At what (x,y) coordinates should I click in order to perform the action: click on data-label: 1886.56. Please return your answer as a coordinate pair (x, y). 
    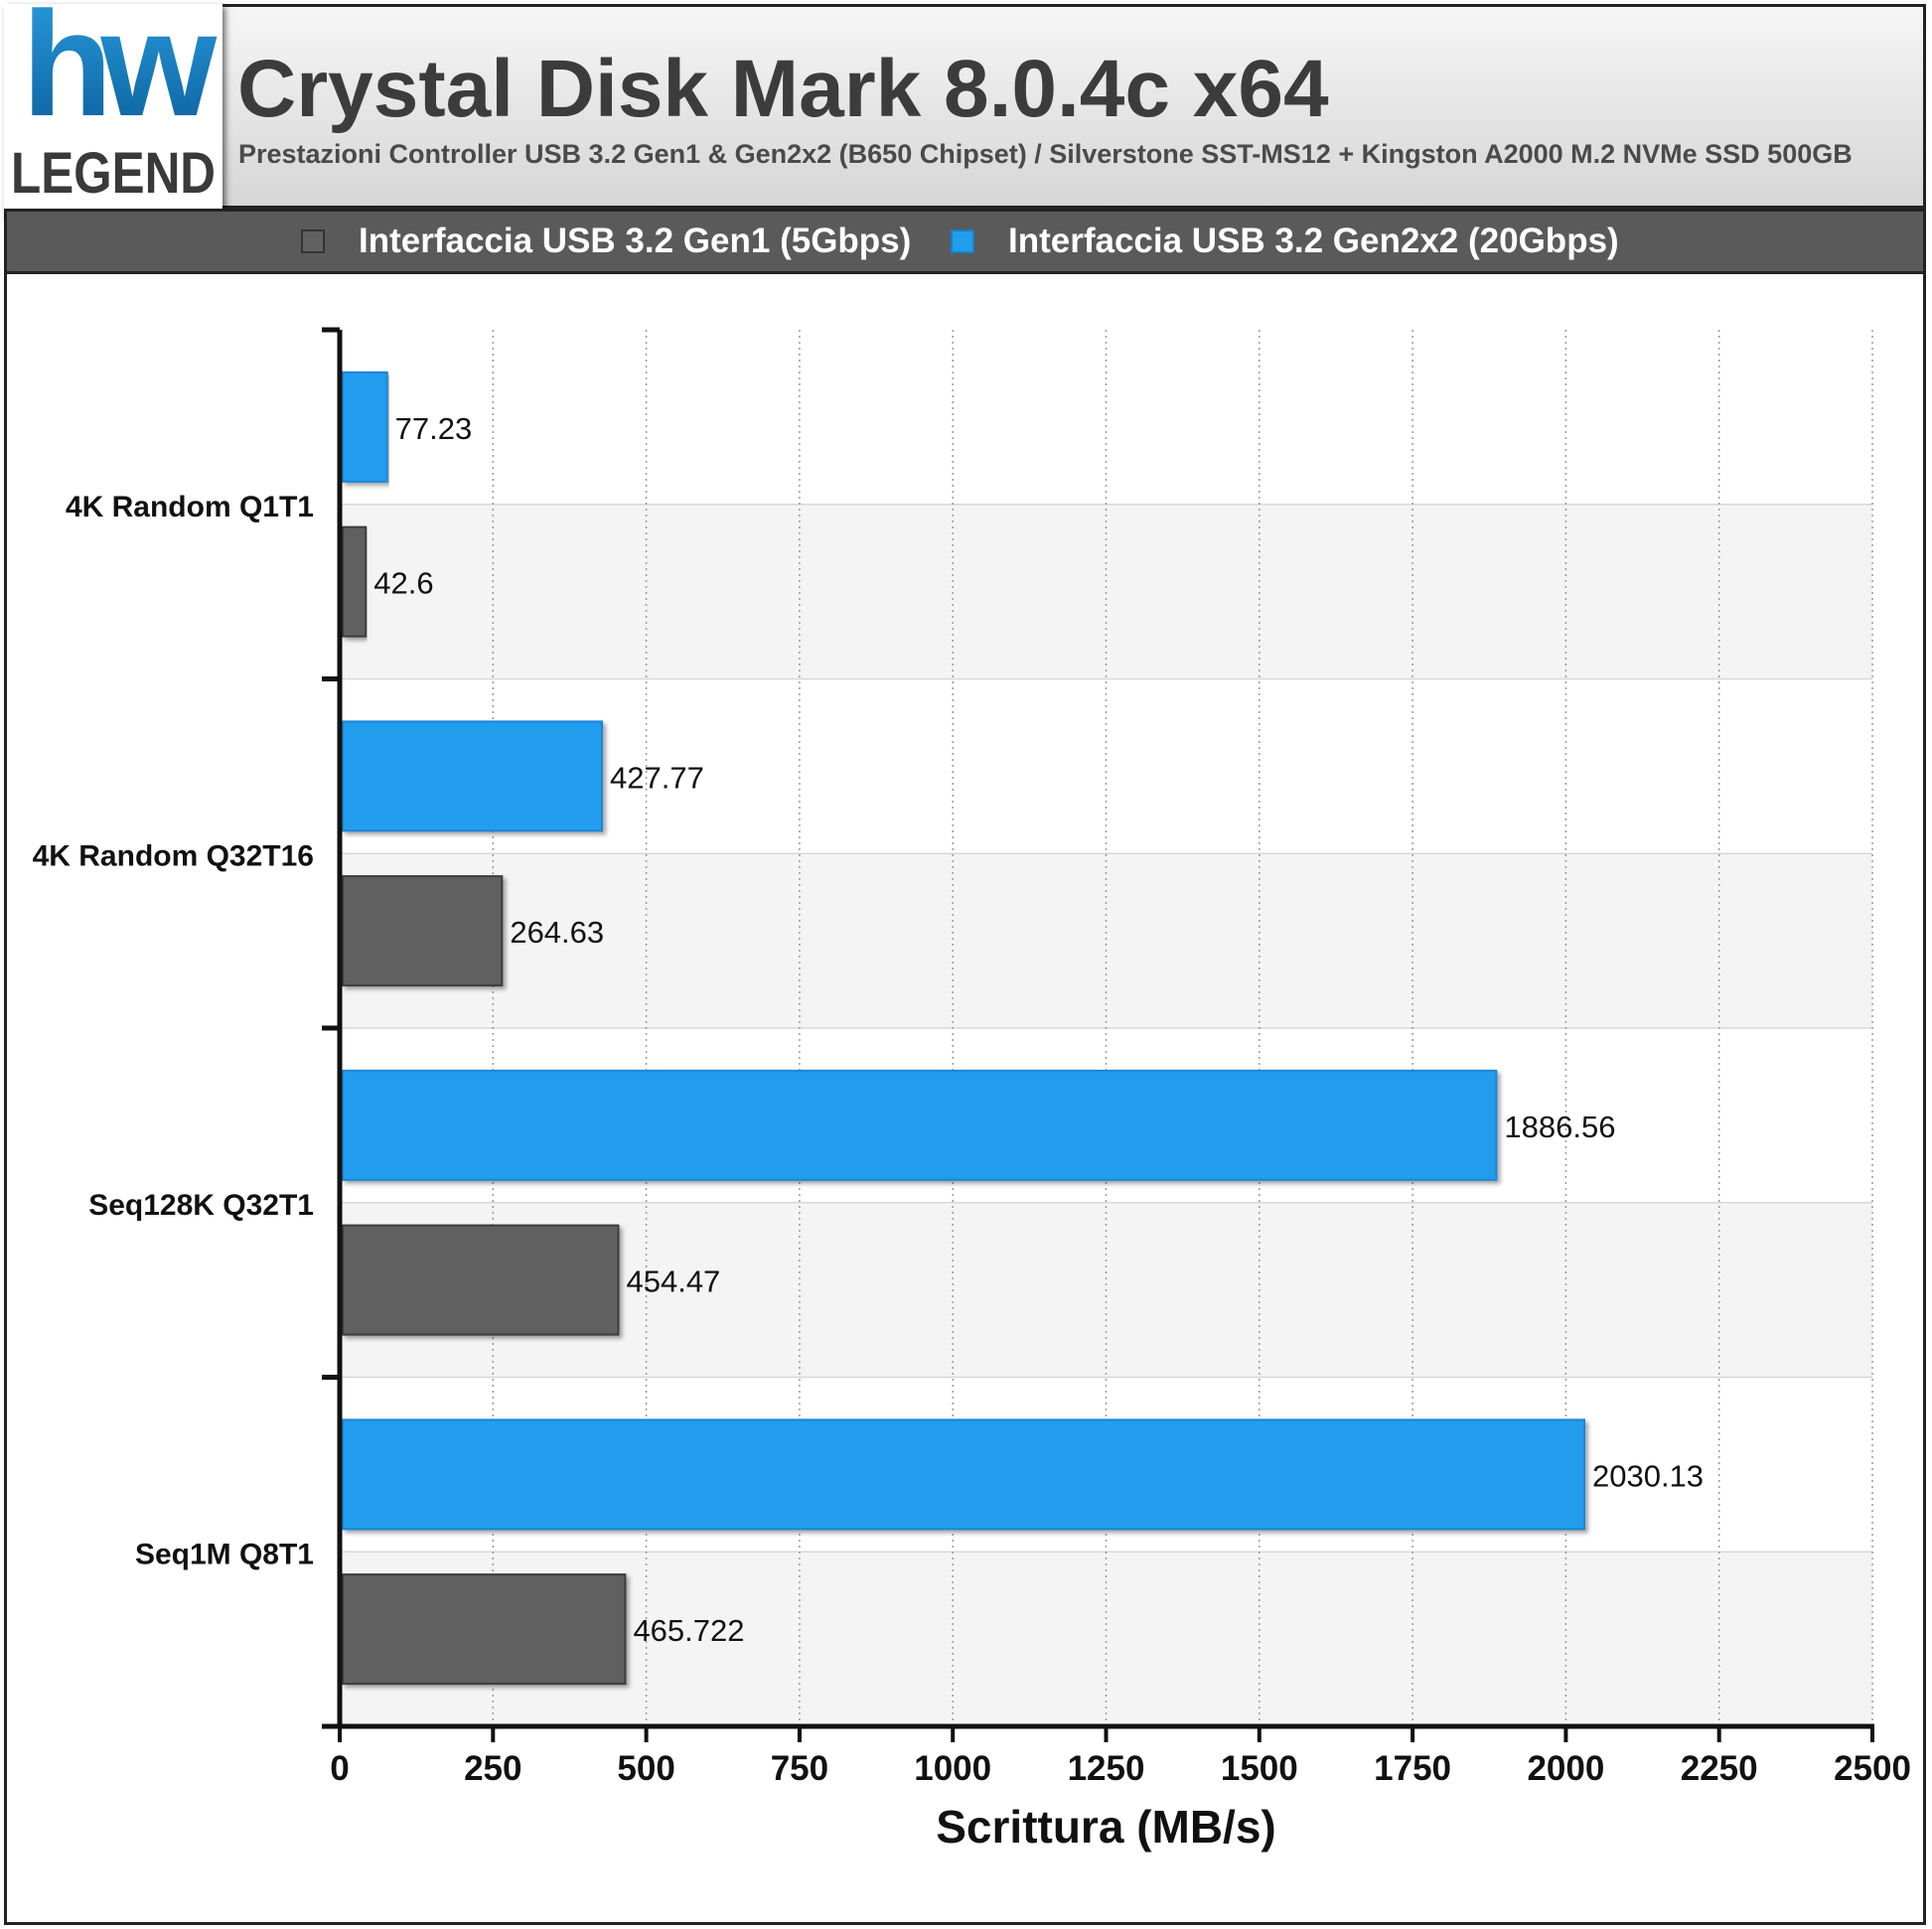
    Looking at the image, I should click on (1559, 1127).